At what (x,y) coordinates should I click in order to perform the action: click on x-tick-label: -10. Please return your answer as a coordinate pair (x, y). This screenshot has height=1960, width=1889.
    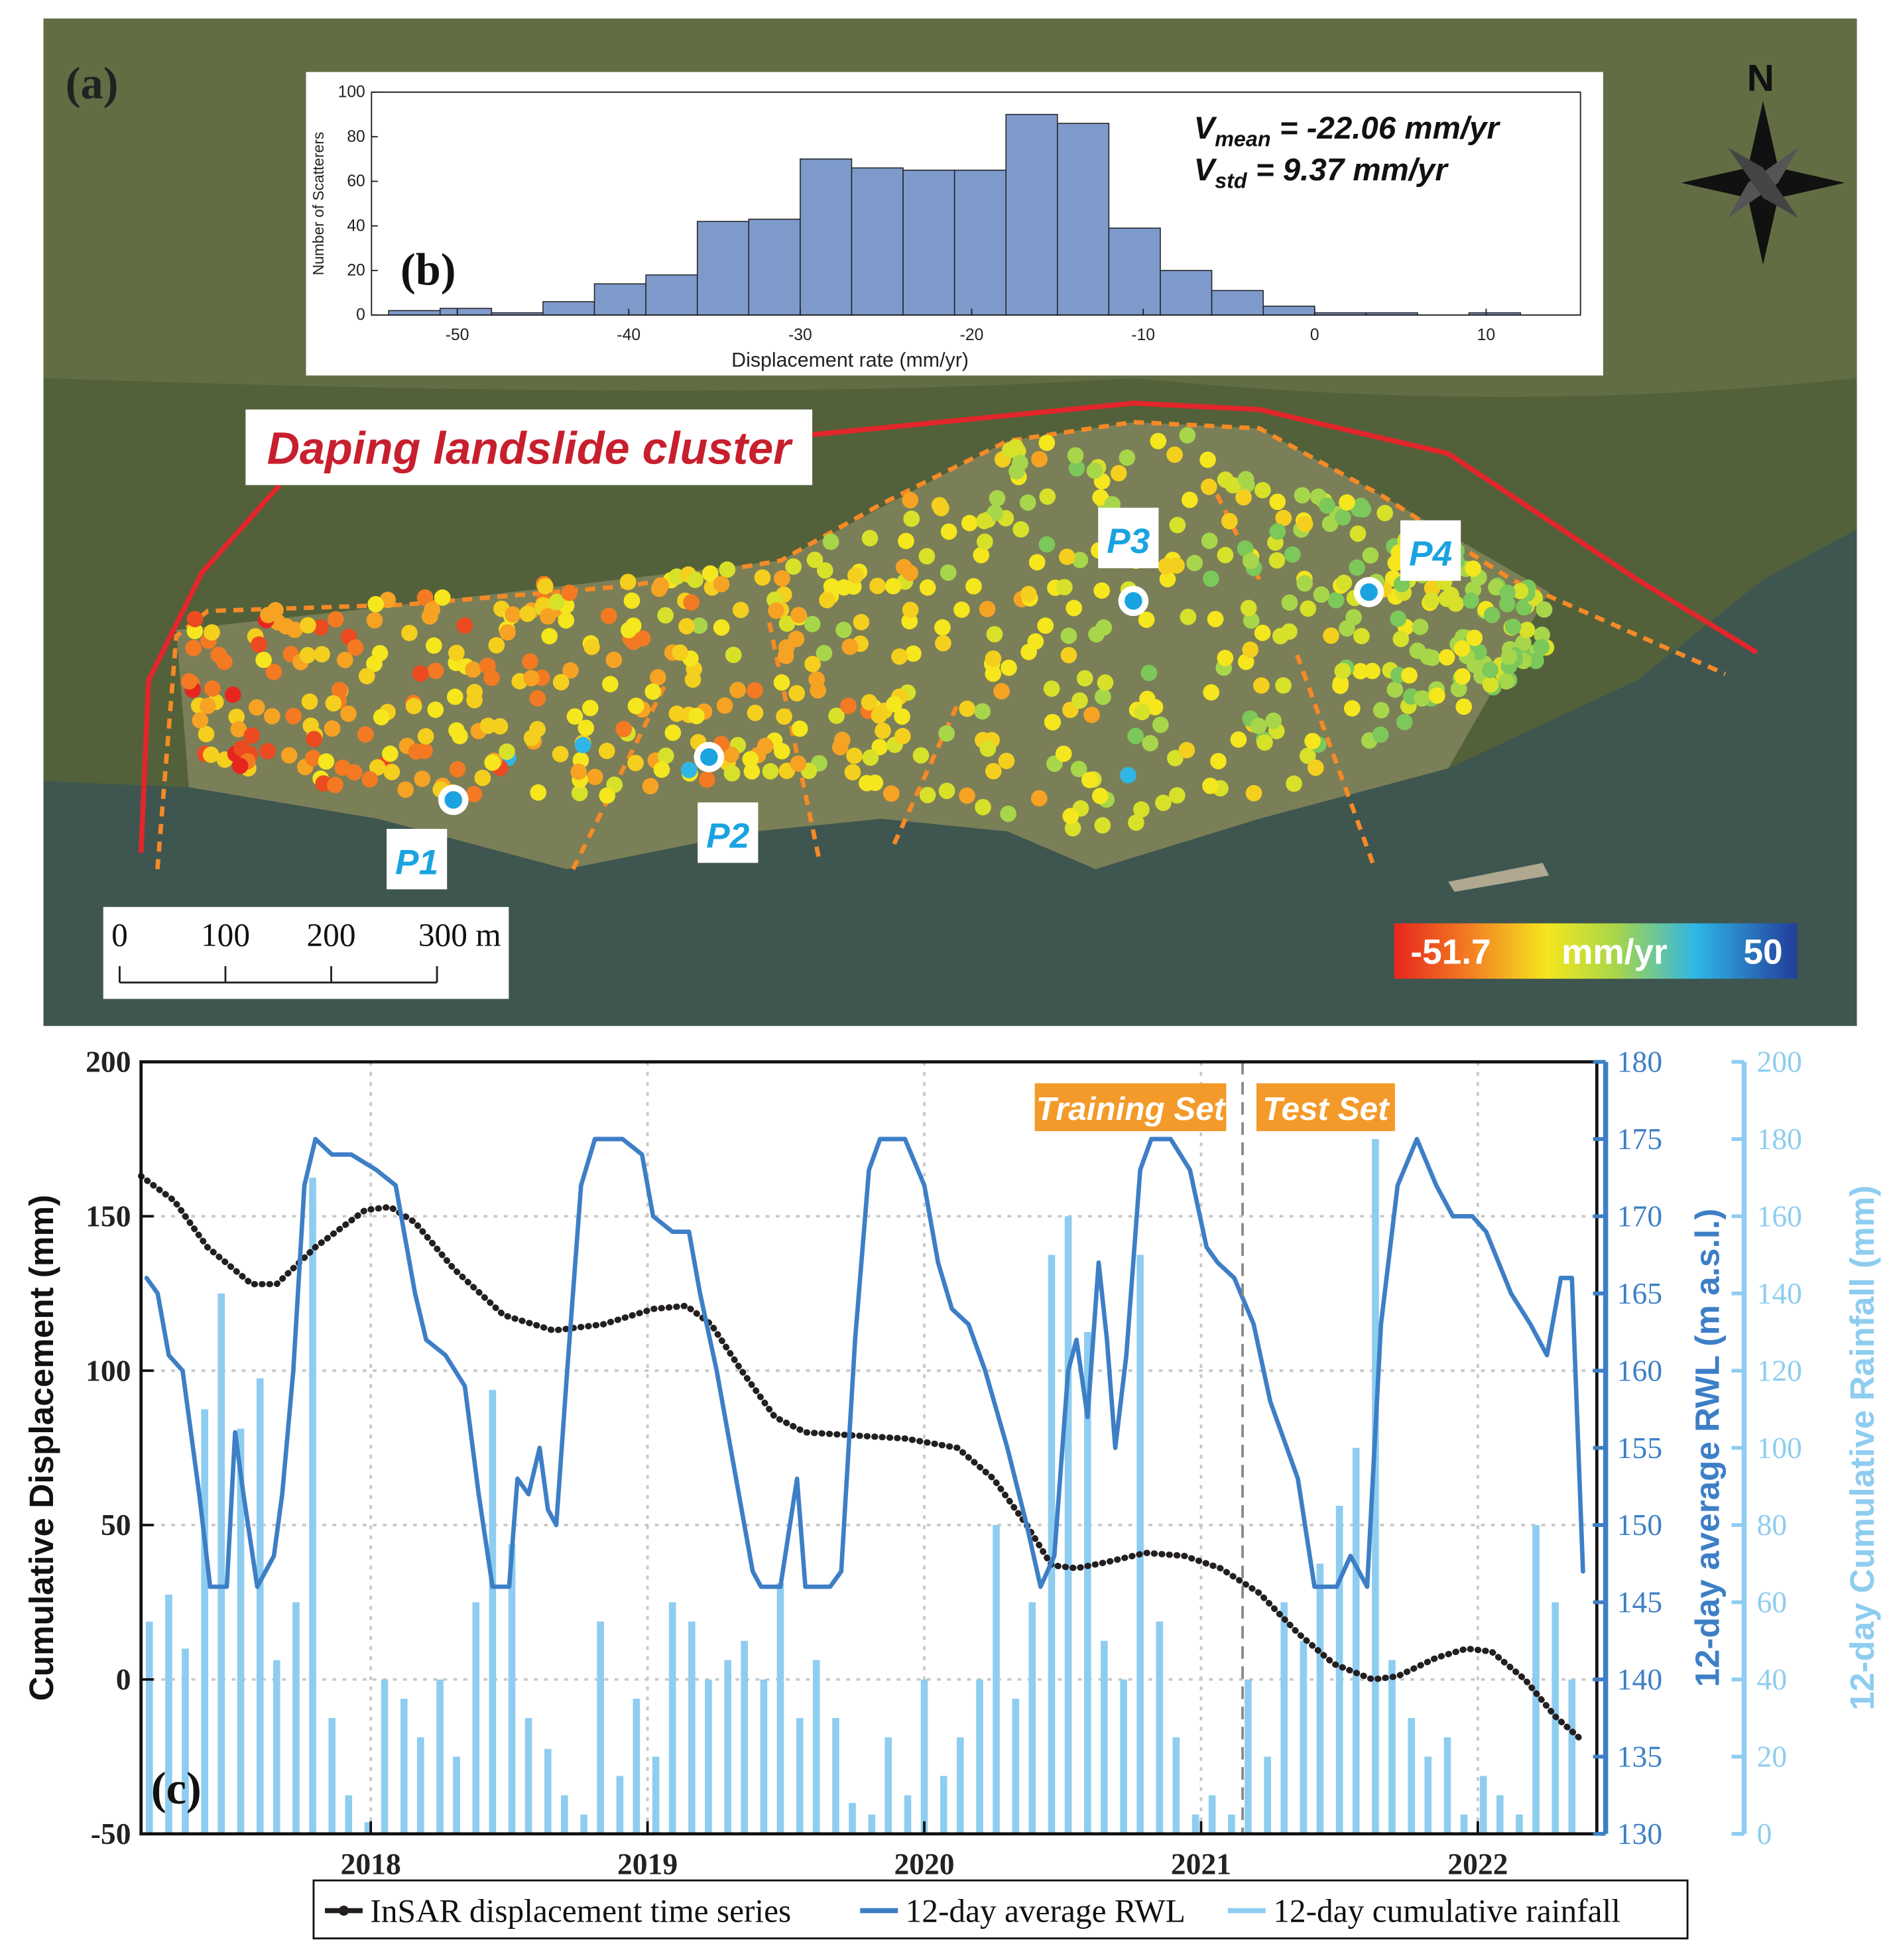
    Looking at the image, I should click on (1143, 335).